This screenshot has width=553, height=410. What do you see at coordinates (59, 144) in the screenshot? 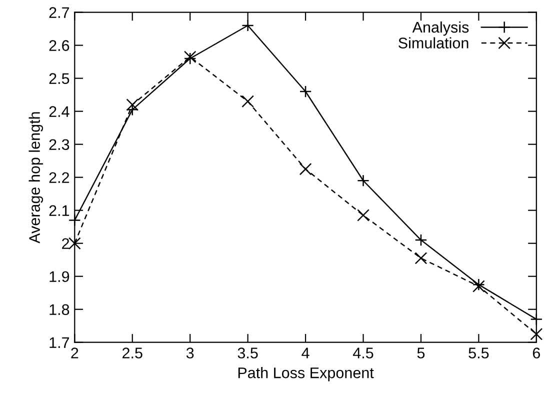
I see `y-tick-label: 2.3` at bounding box center [59, 144].